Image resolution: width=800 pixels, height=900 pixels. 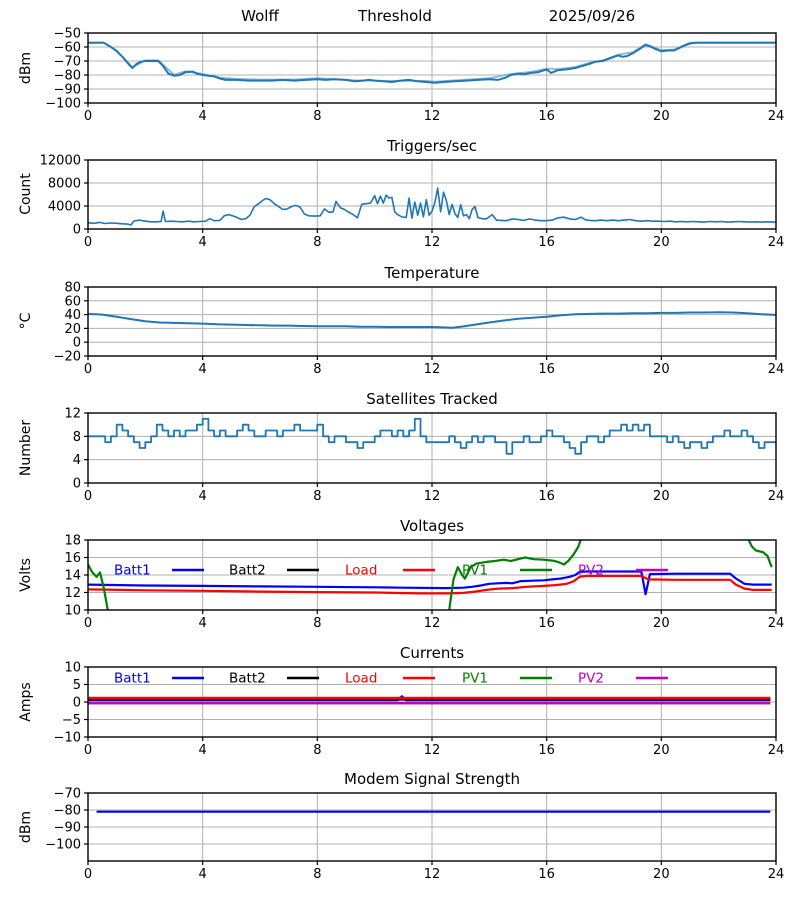 What do you see at coordinates (64, 184) in the screenshot?
I see `svg-text: 8000` at bounding box center [64, 184].